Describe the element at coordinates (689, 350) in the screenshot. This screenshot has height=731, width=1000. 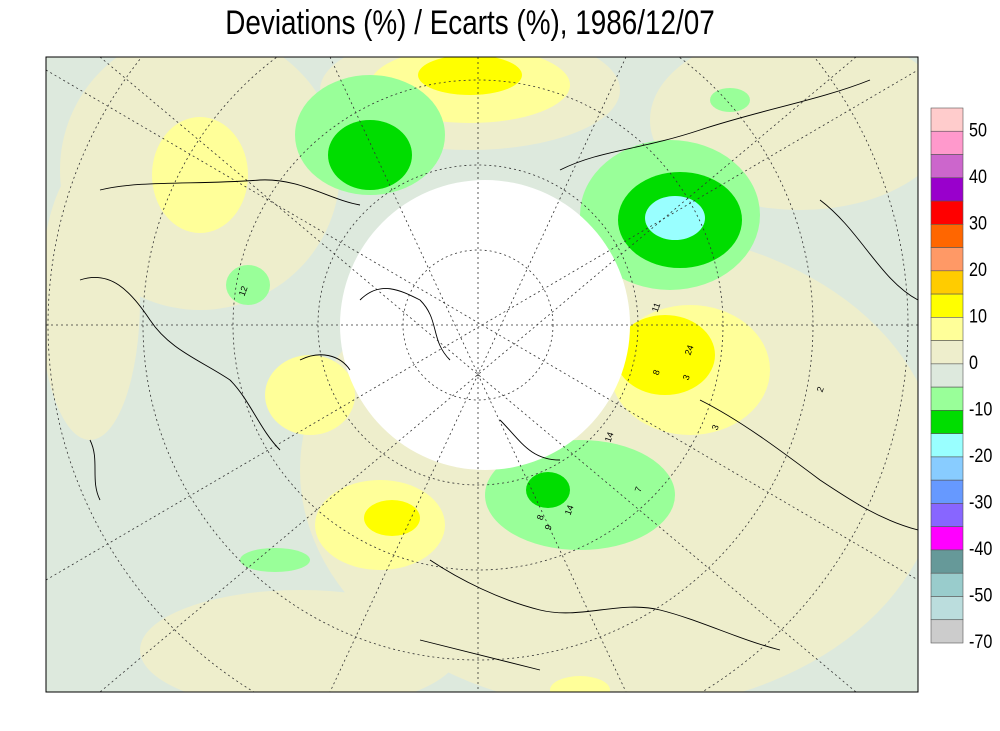
I see `contour-label: 24` at that location.